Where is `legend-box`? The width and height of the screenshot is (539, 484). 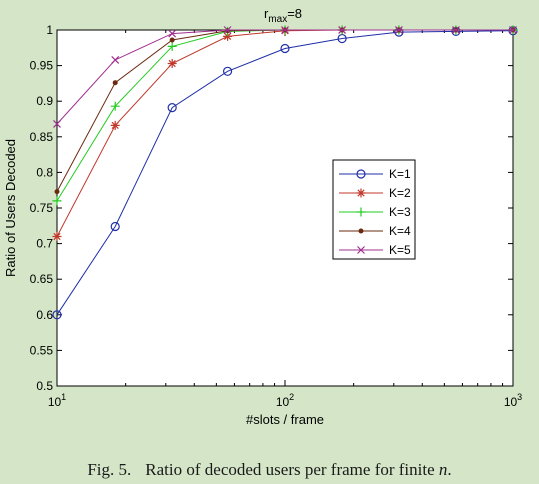 legend-box is located at coordinates (374, 209).